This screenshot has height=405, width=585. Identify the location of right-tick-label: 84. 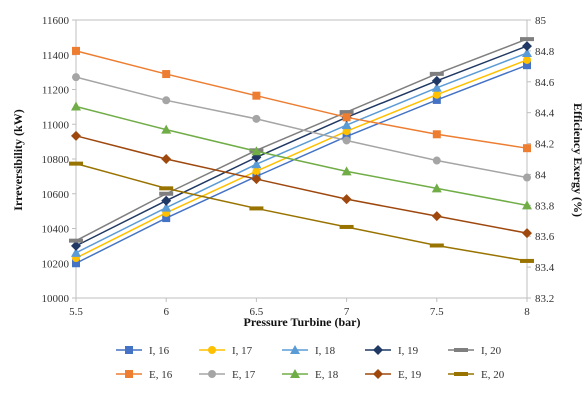
(541, 175).